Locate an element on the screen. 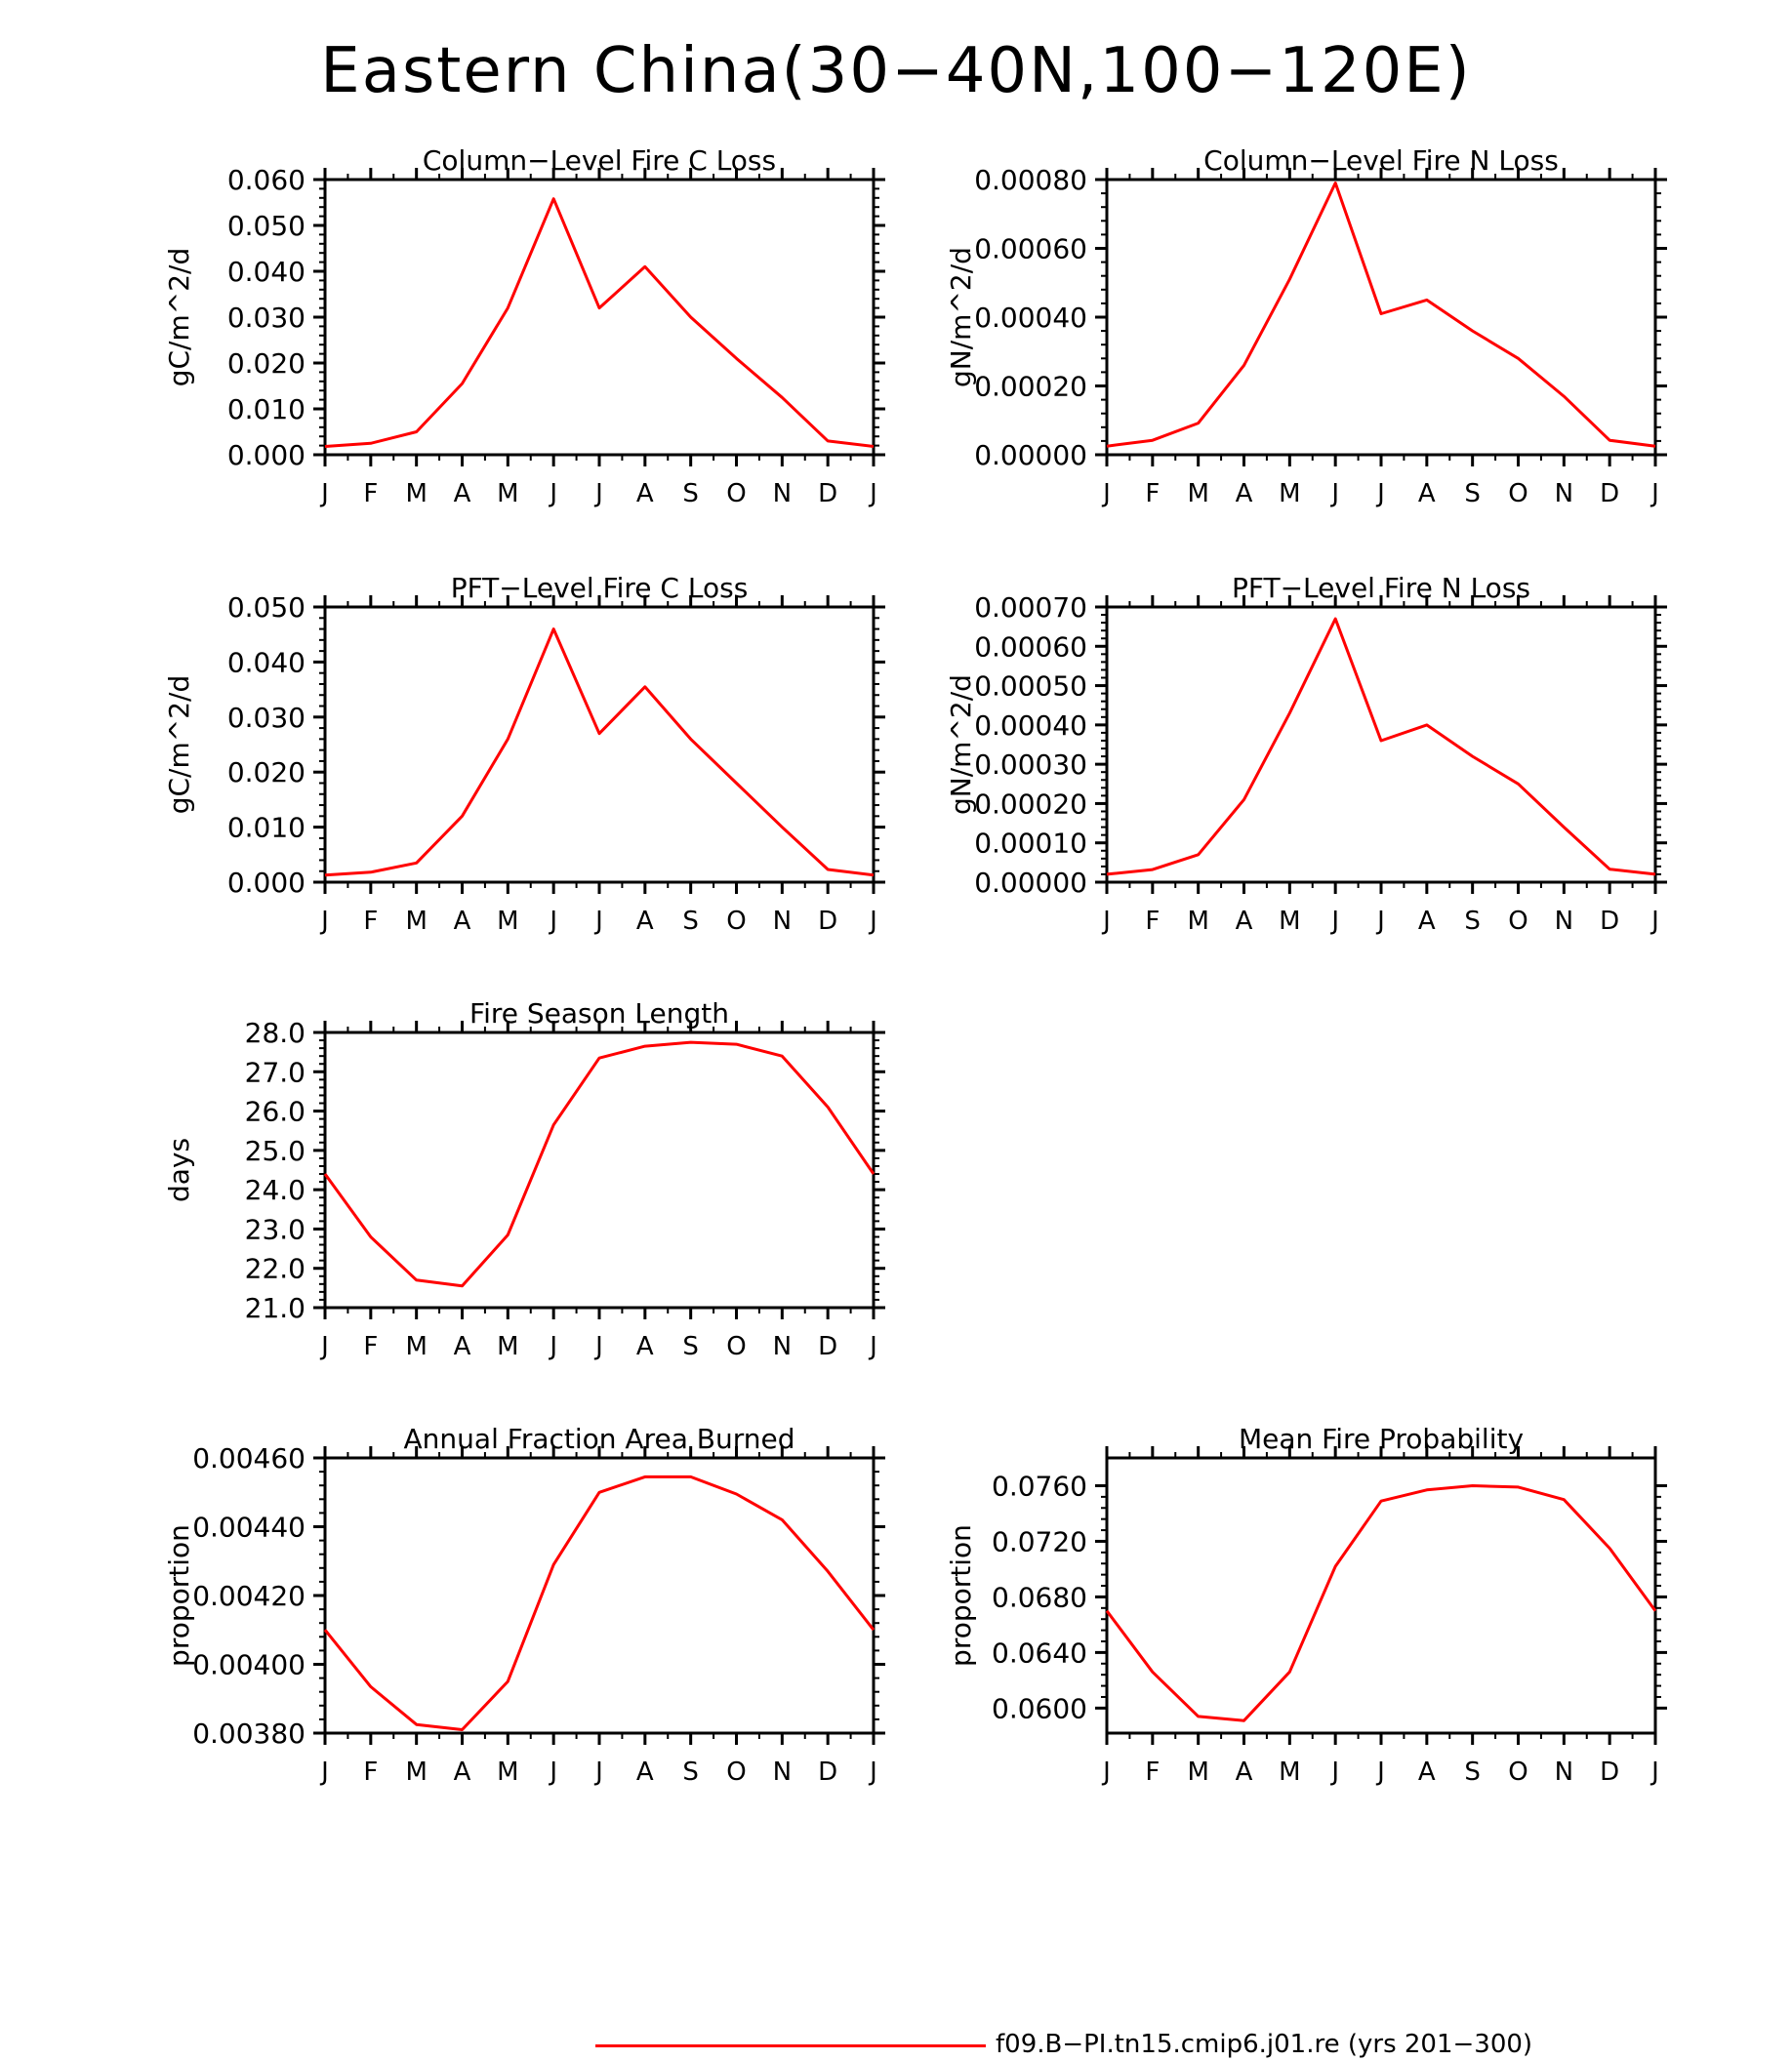 The image size is (1792, 2061). y-tick-label: 0.0760 is located at coordinates (1039, 1486).